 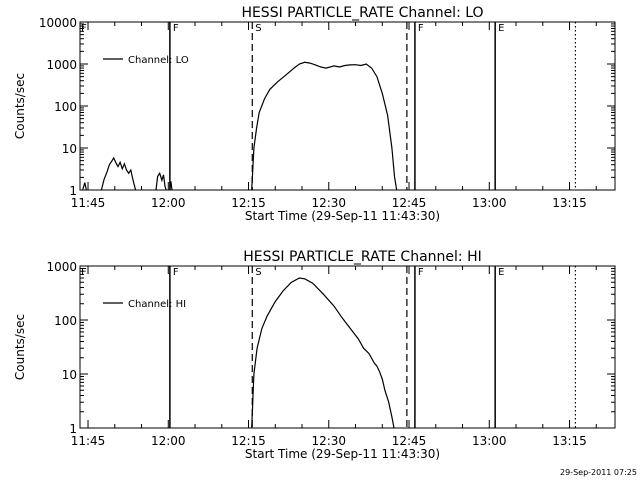 I want to click on legend-entry: Channel: LO, so click(x=158, y=60).